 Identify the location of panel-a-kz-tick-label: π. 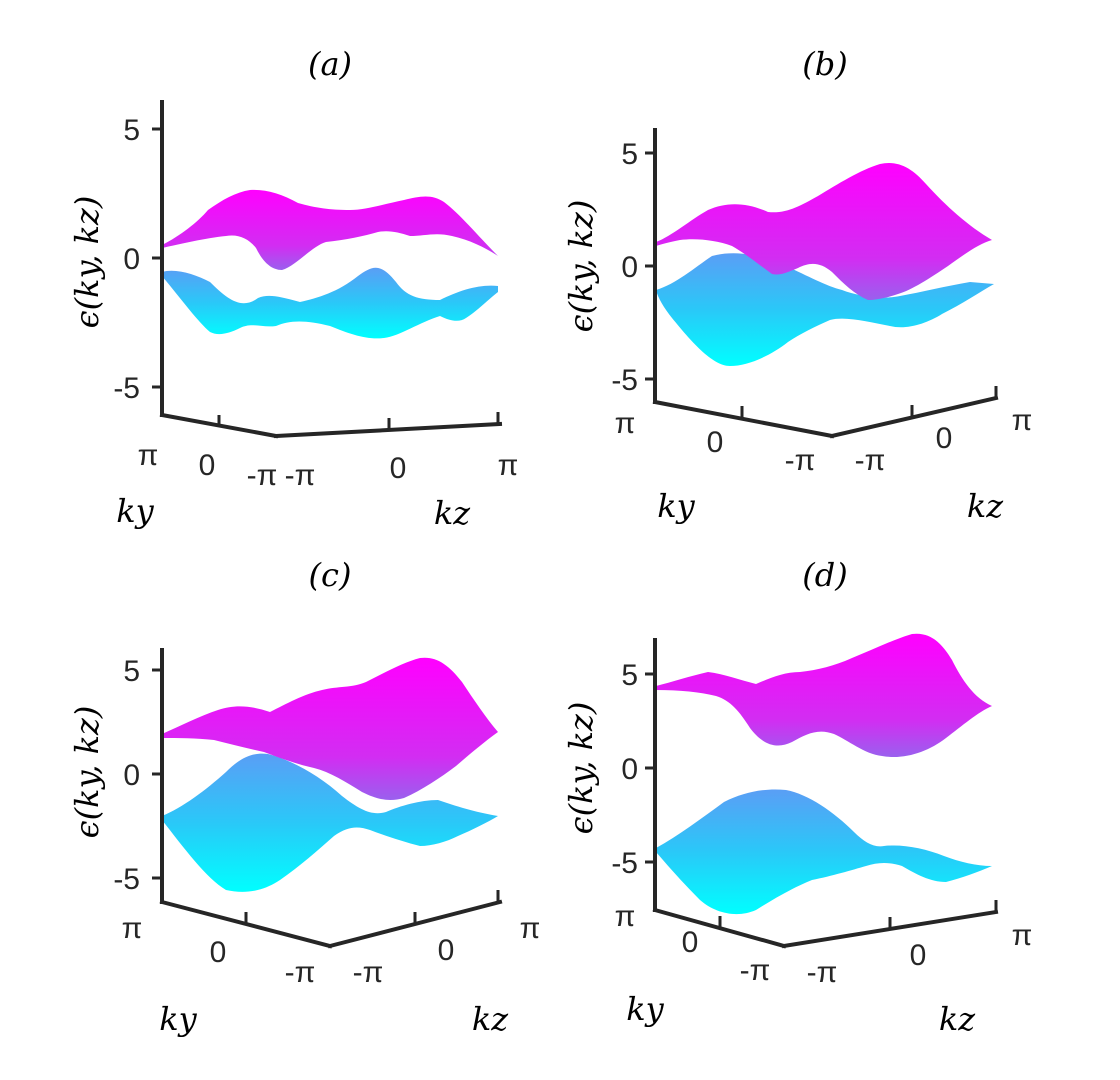
(508, 465).